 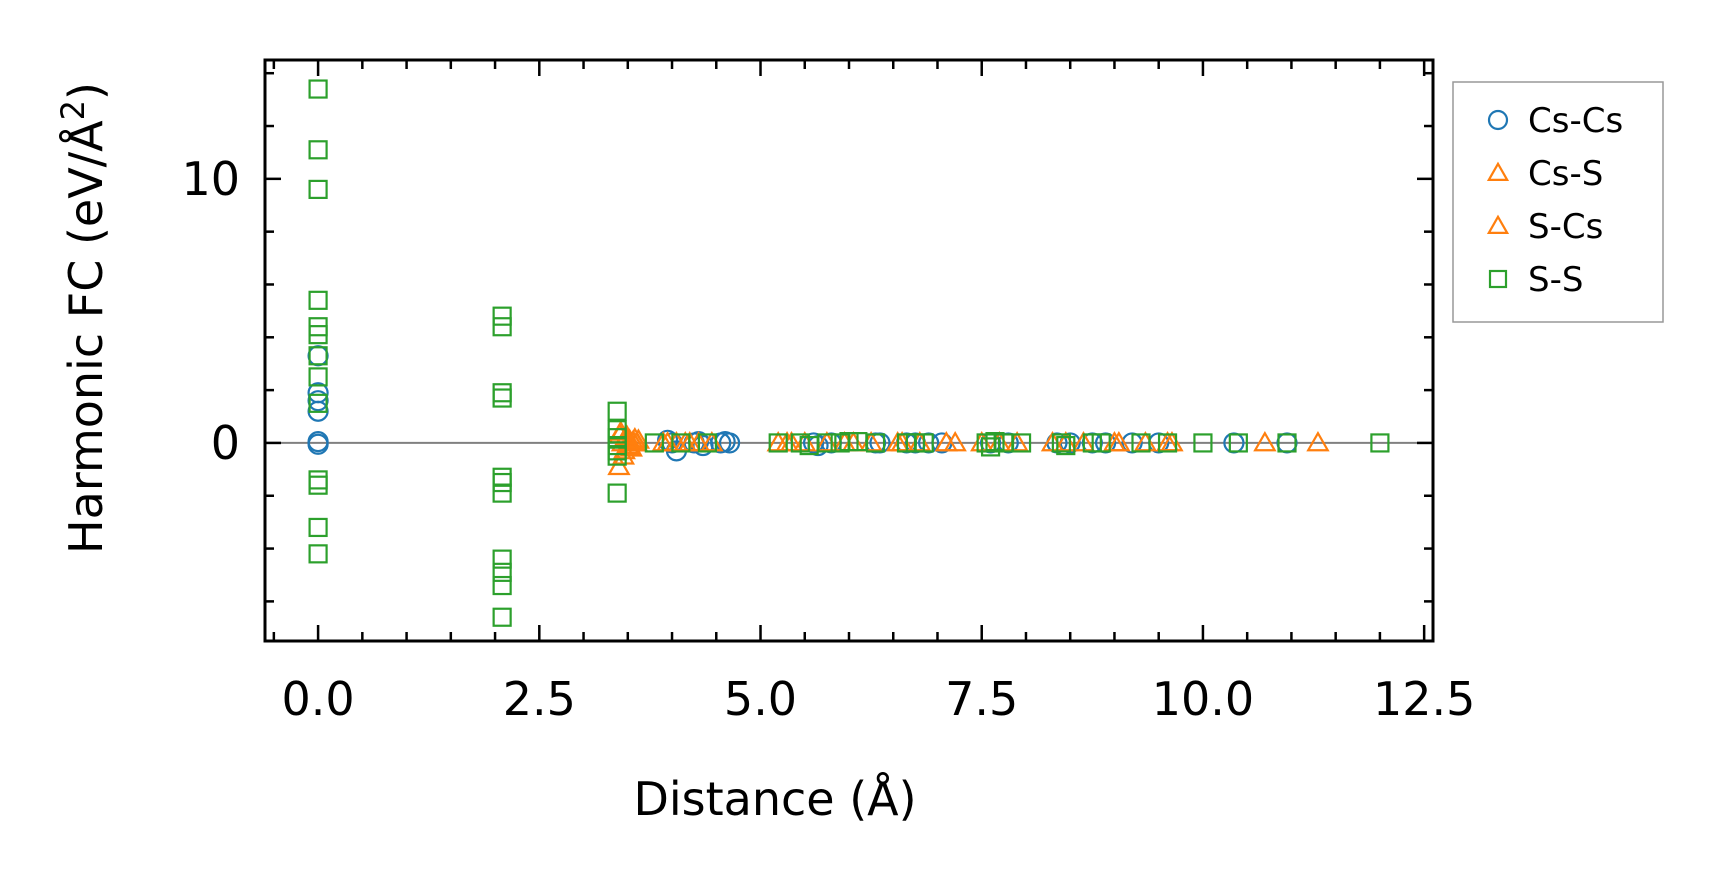 I want to click on x-tick-label: 10.0, so click(x=1203, y=699).